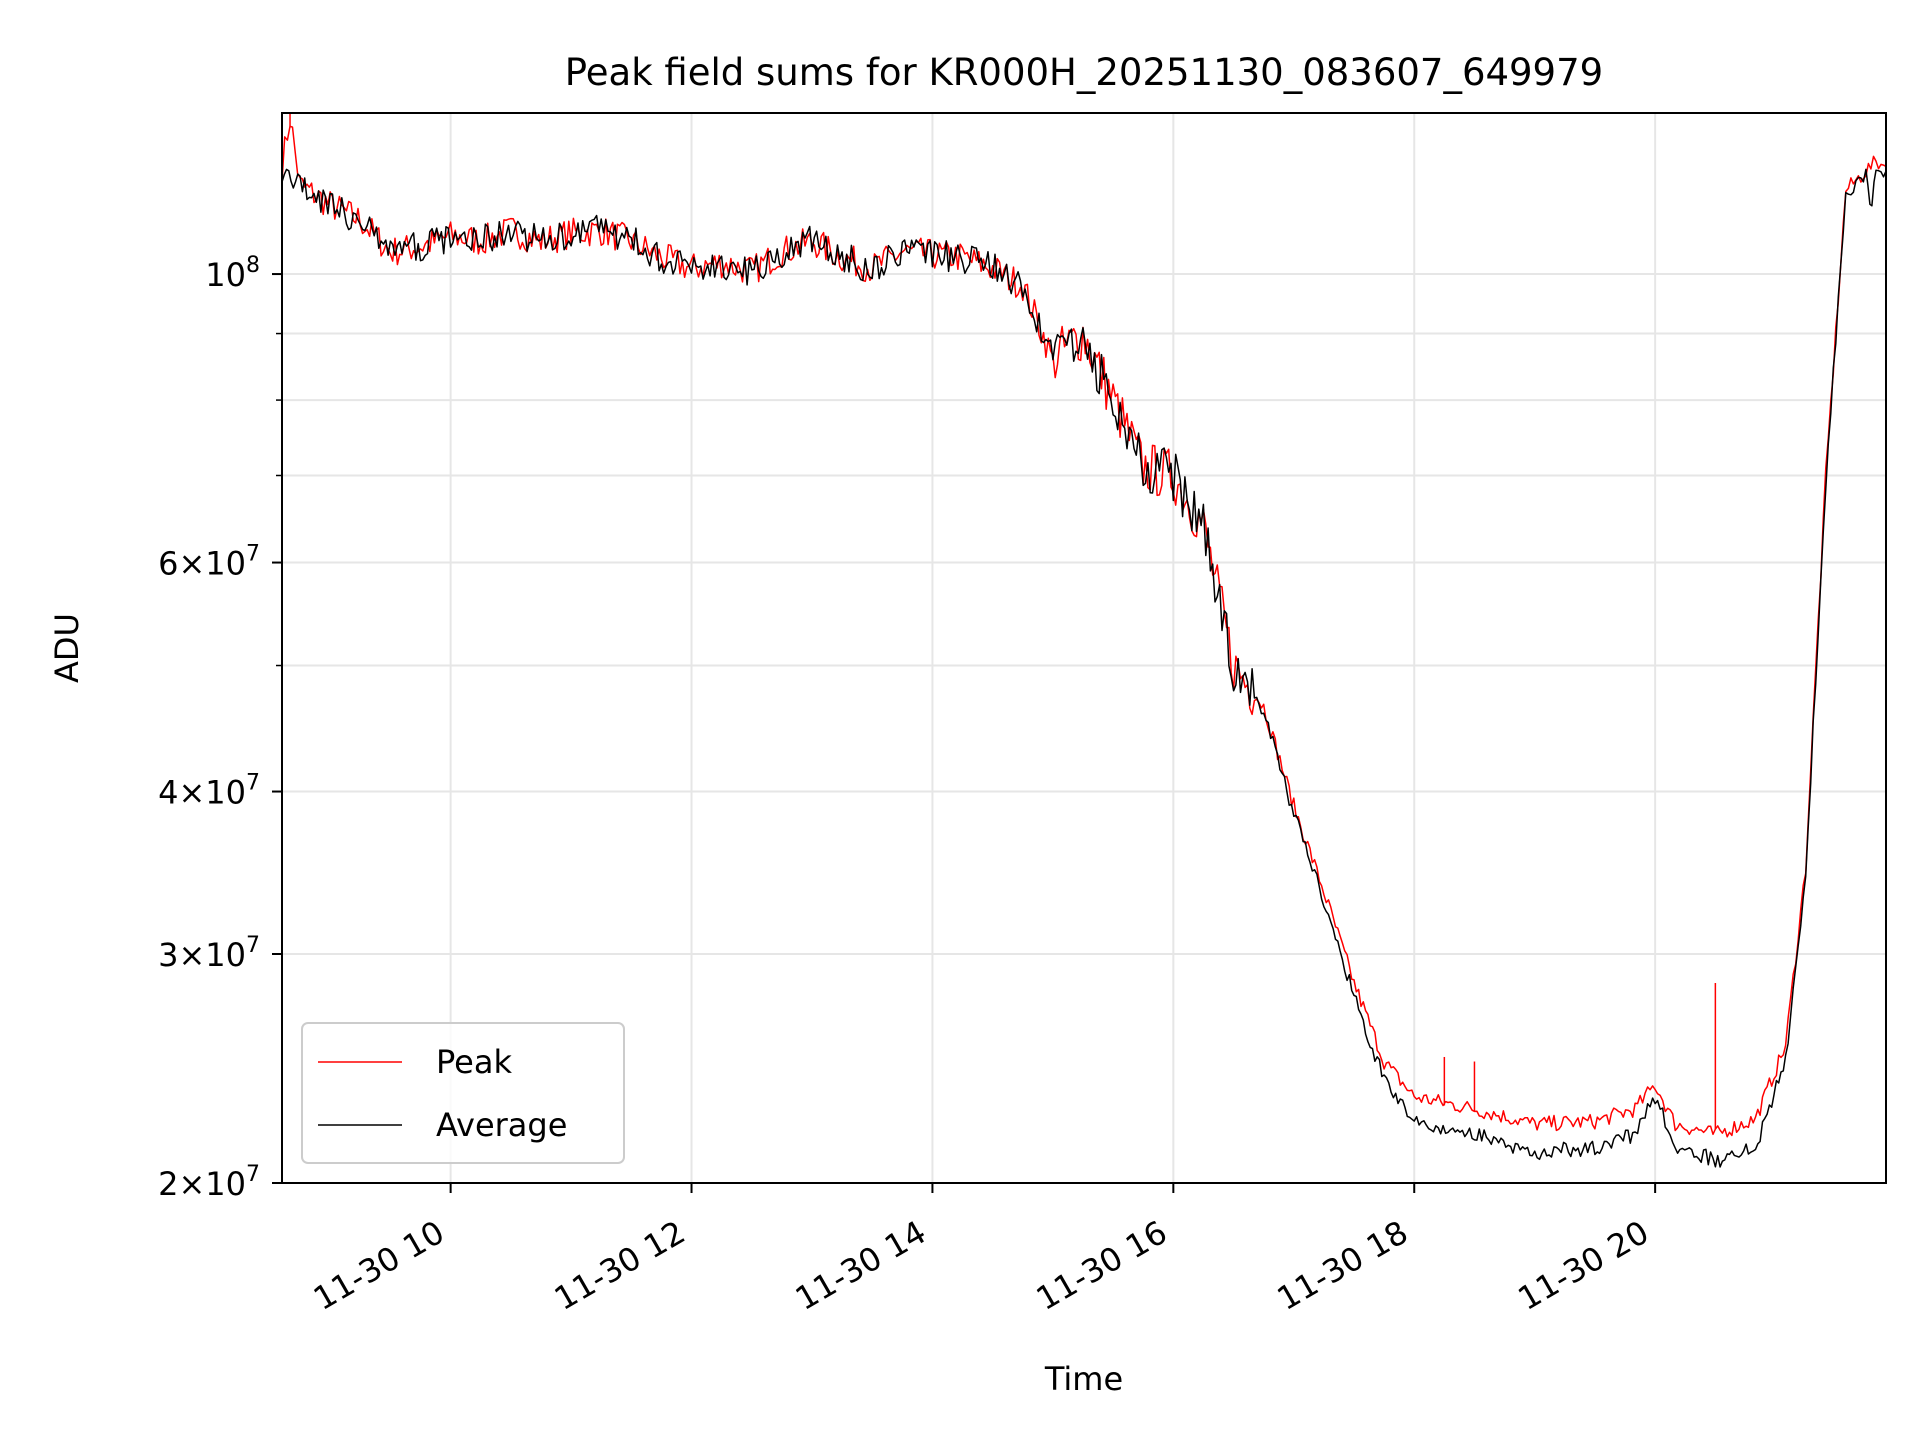 Image resolution: width=1920 pixels, height=1440 pixels. I want to click on y-tick-label: 4×107, so click(209, 791).